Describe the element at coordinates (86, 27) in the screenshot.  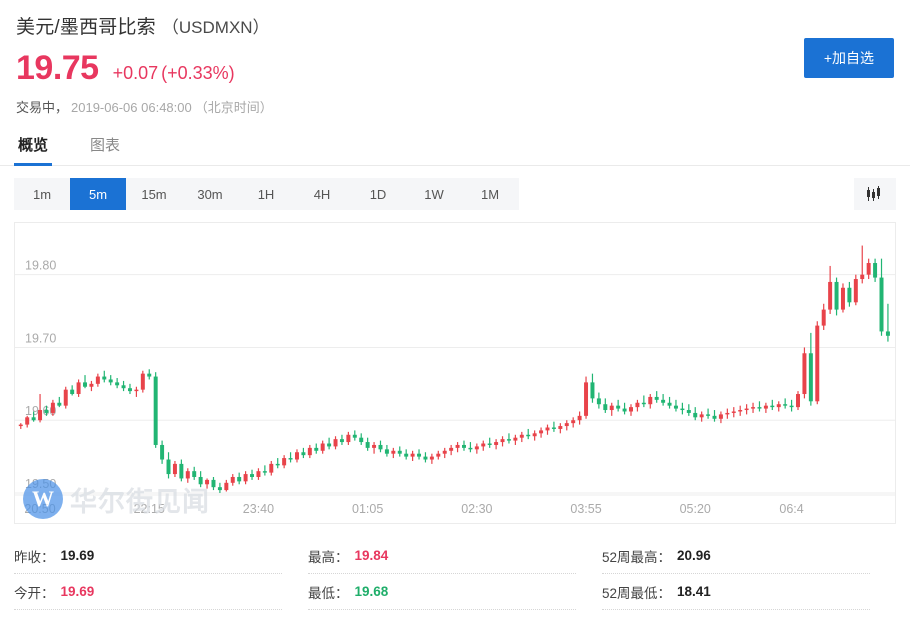
I see `security-name: 美元/墨西哥比索` at that location.